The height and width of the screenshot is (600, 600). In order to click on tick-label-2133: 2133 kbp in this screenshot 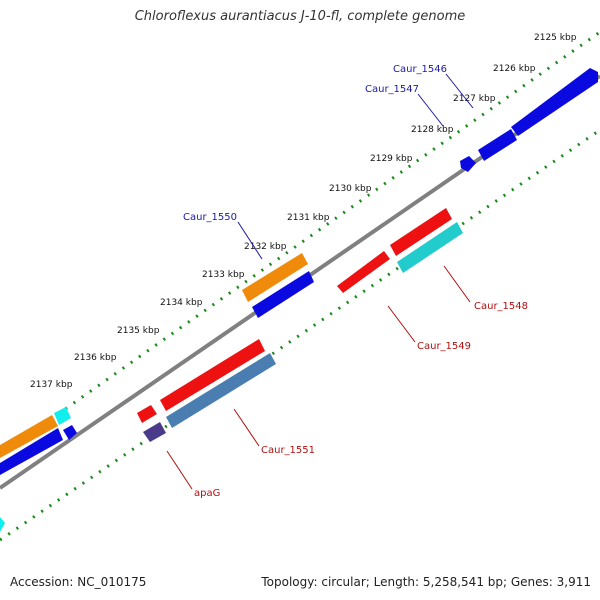, I will do `click(223, 275)`.